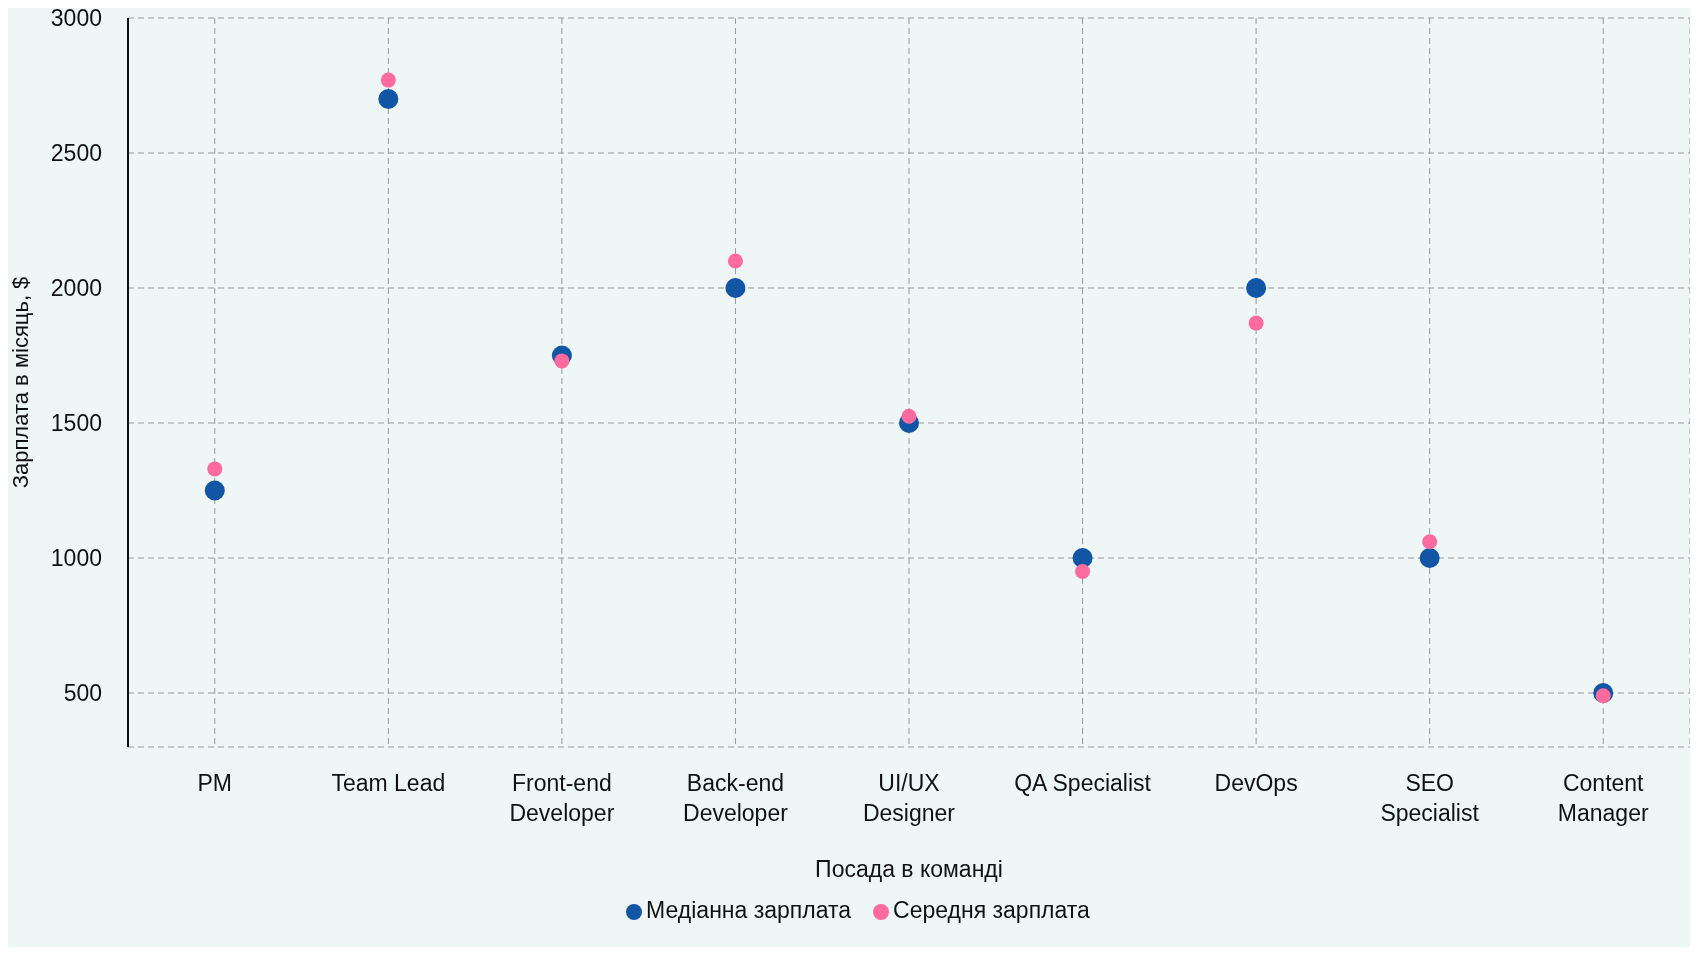 This screenshot has height=955, width=1698. I want to click on y-tick-label: 1000, so click(76, 558).